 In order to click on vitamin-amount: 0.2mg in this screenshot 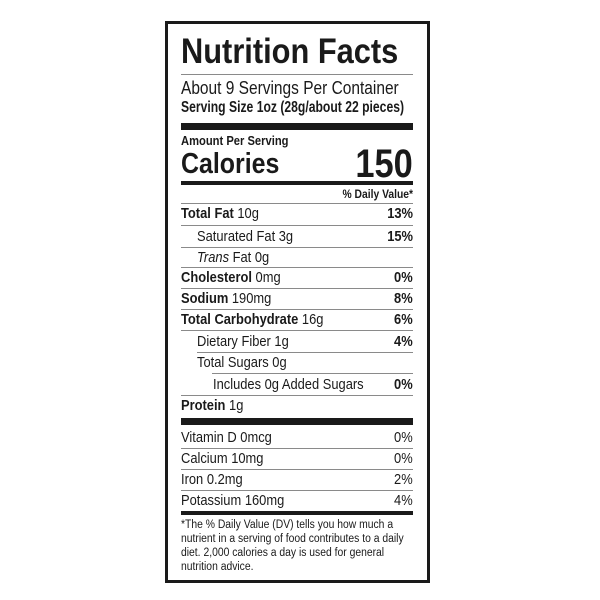, I will do `click(224, 479)`.